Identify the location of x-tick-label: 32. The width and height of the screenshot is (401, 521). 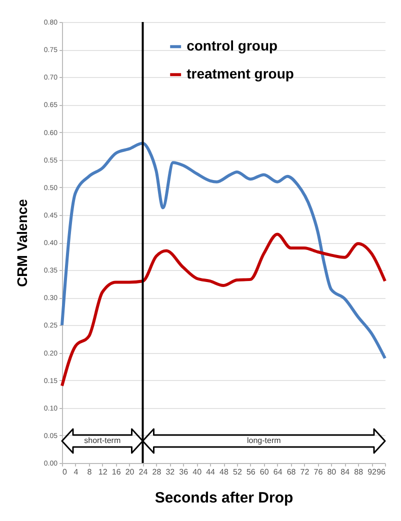
(171, 472).